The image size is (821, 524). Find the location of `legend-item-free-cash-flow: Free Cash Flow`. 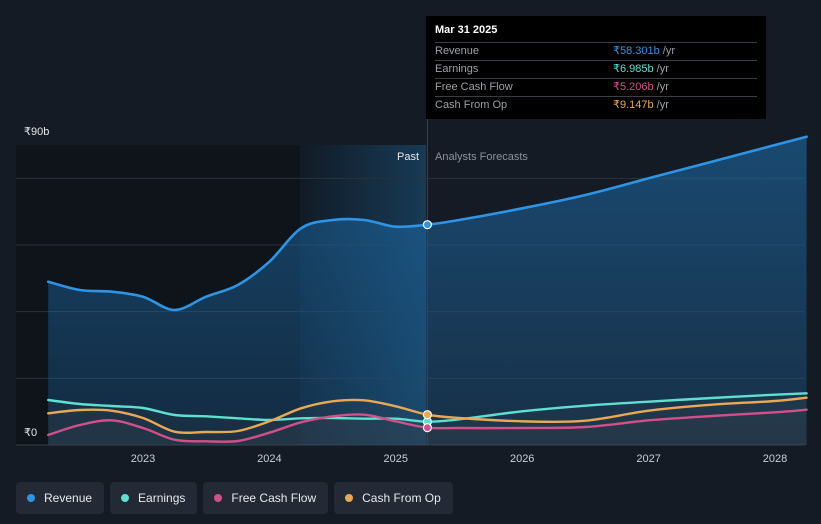

legend-item-free-cash-flow: Free Cash Flow is located at coordinates (266, 498).